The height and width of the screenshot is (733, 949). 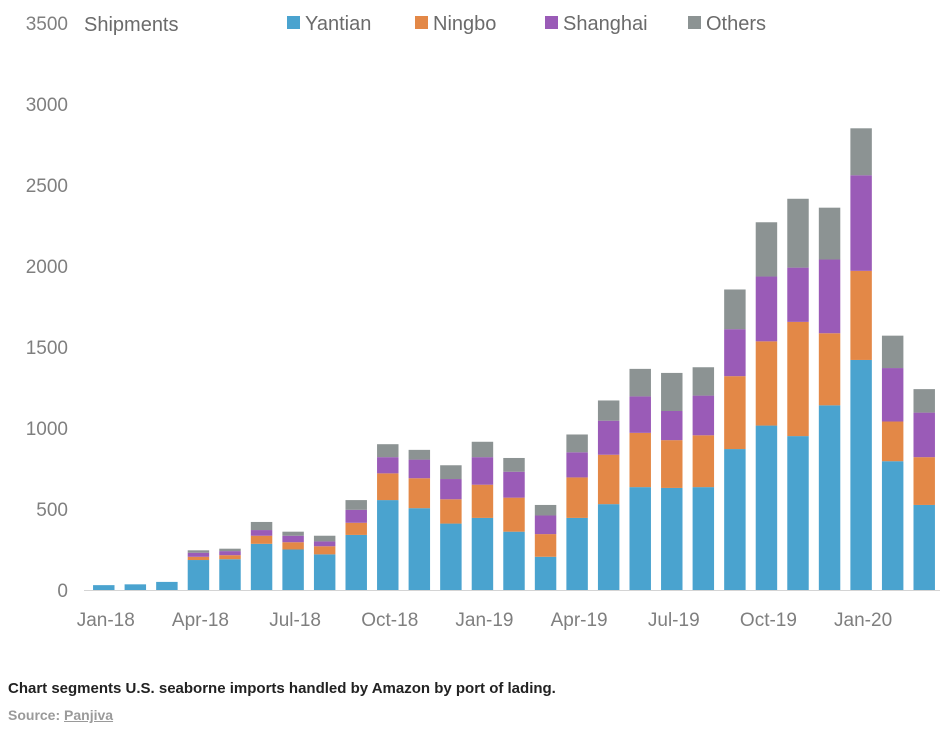 I want to click on x-tick-label: Jul-19, so click(x=674, y=620).